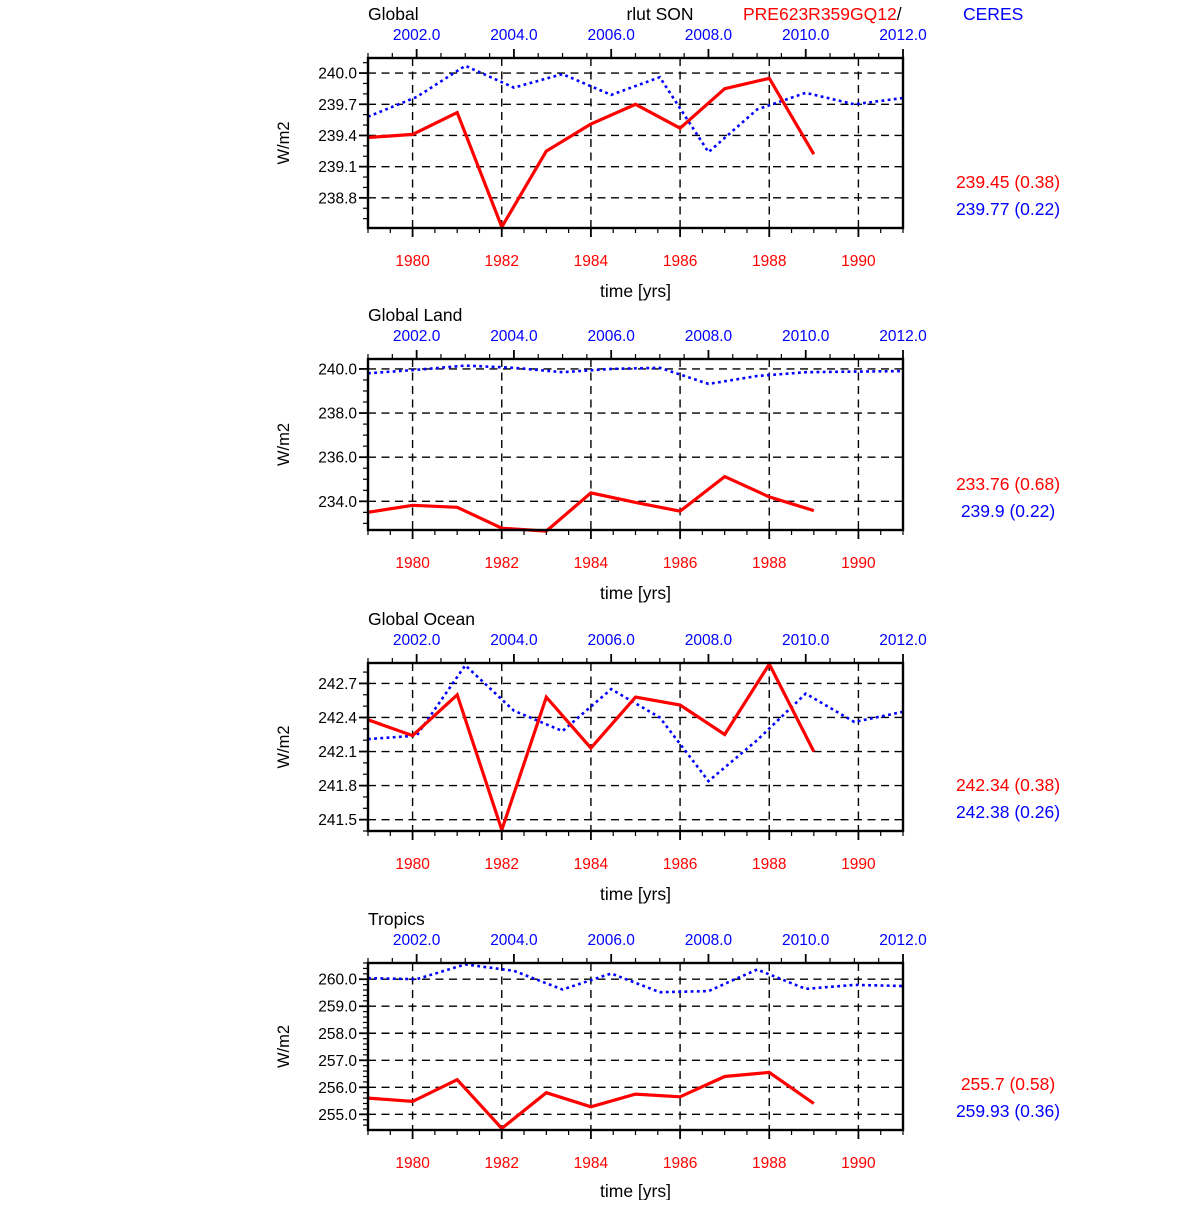 This screenshot has width=1200, height=1205. What do you see at coordinates (396, 919) in the screenshot?
I see `panel-title: Tropics` at bounding box center [396, 919].